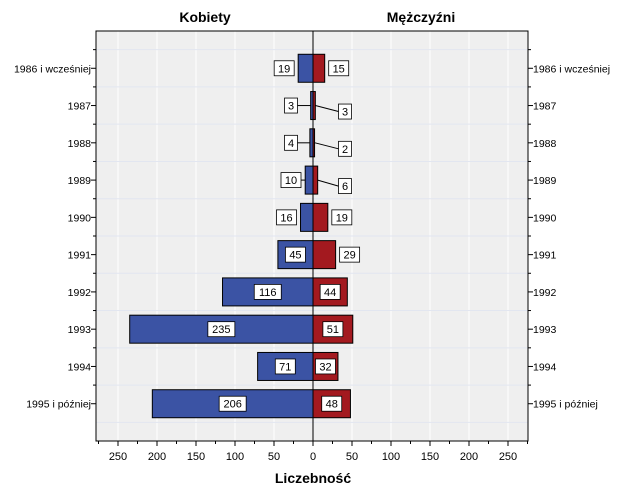 This screenshot has height=500, width=625. I want to click on data-label-left: 71, so click(285, 367).